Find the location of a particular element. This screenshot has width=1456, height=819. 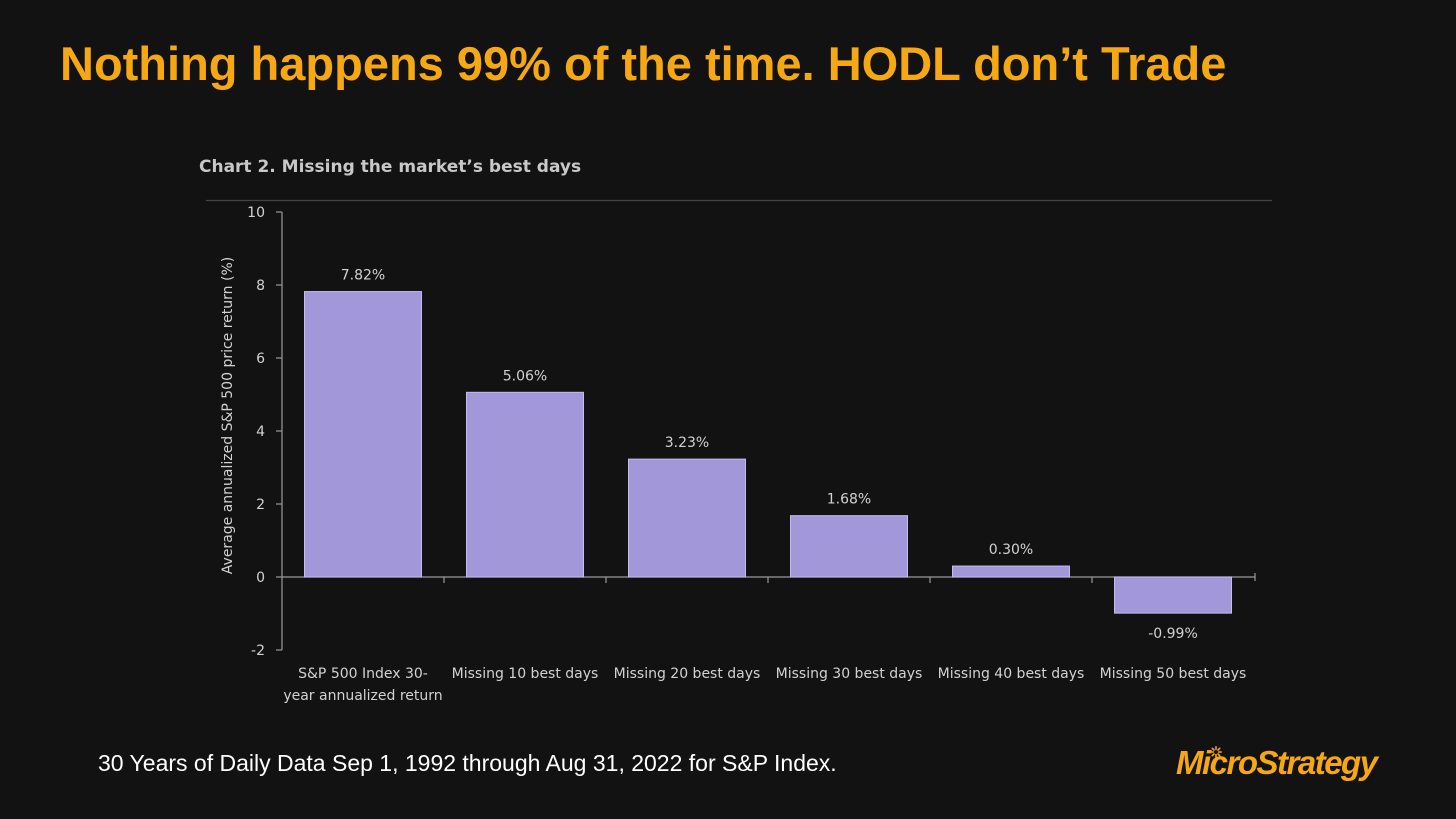

bar-value-label: 1.68% is located at coordinates (849, 500).